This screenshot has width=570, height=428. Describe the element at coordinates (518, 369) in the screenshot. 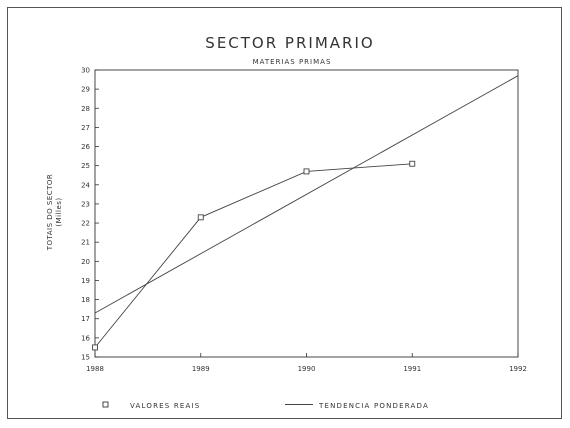

I see `x-tick-label: 1992` at that location.